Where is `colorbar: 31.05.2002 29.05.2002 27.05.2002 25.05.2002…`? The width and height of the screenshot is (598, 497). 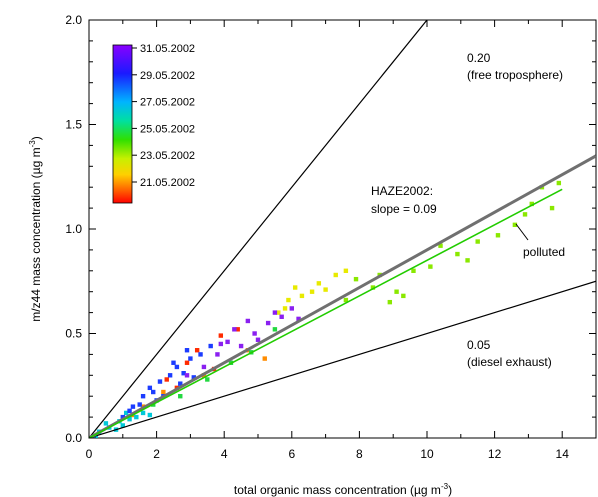 colorbar: 31.05.2002 29.05.2002 27.05.2002 25.05.2002… is located at coordinates (153, 123).